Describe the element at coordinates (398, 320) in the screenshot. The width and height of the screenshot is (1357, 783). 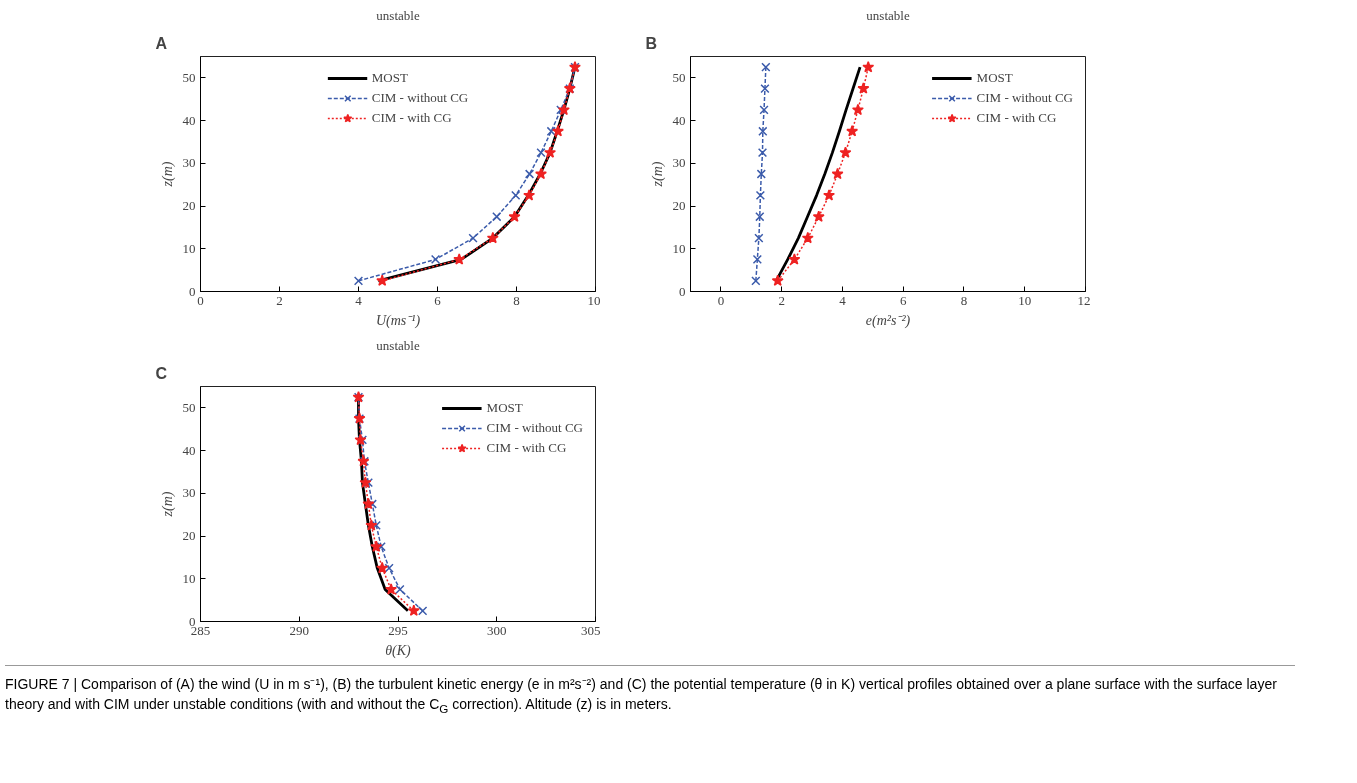
I see `x-axis-title: U(ms⁻¹)` at that location.